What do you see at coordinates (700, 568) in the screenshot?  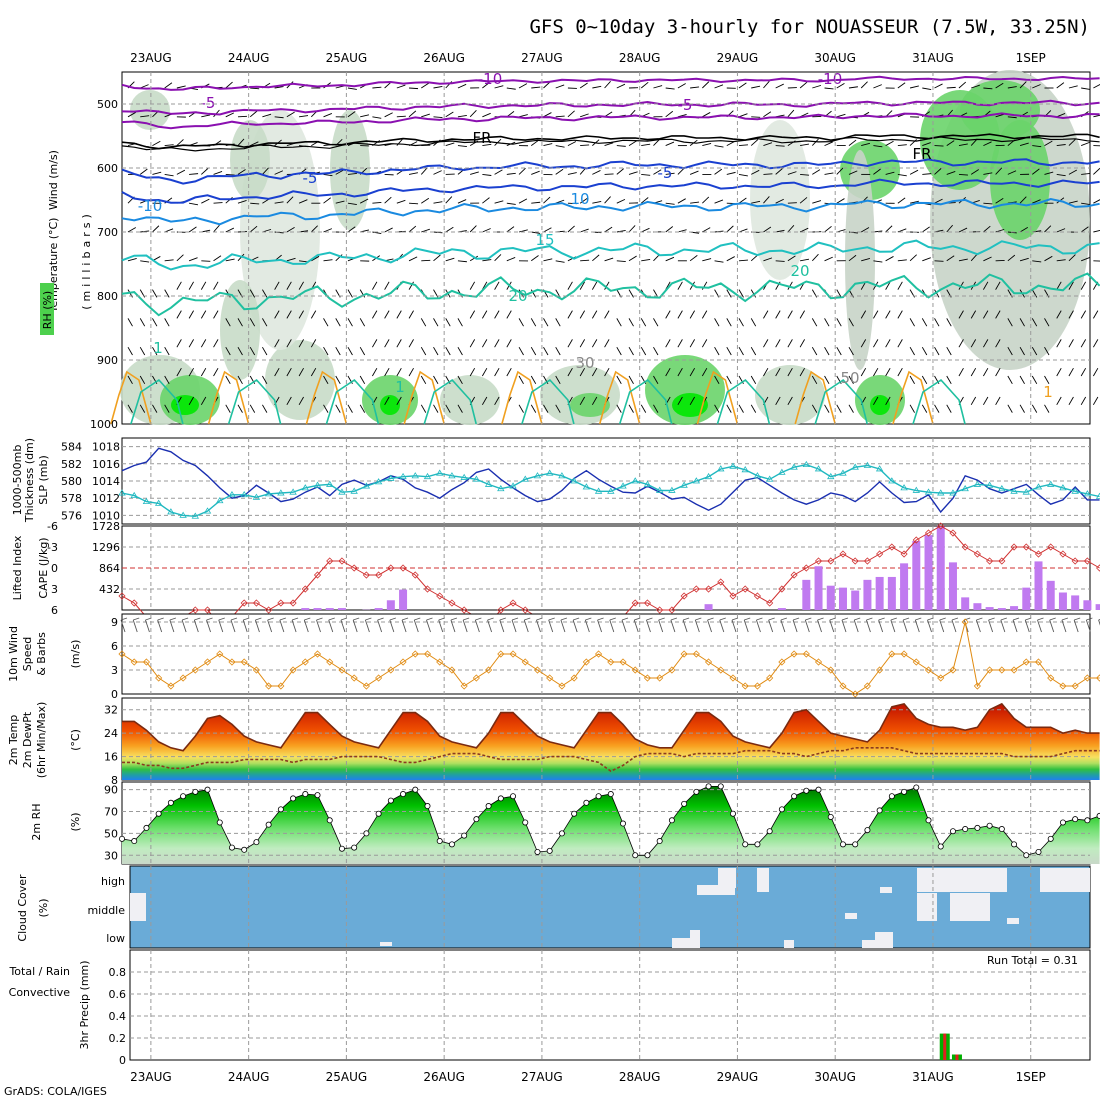 I see `cape-bars` at bounding box center [700, 568].